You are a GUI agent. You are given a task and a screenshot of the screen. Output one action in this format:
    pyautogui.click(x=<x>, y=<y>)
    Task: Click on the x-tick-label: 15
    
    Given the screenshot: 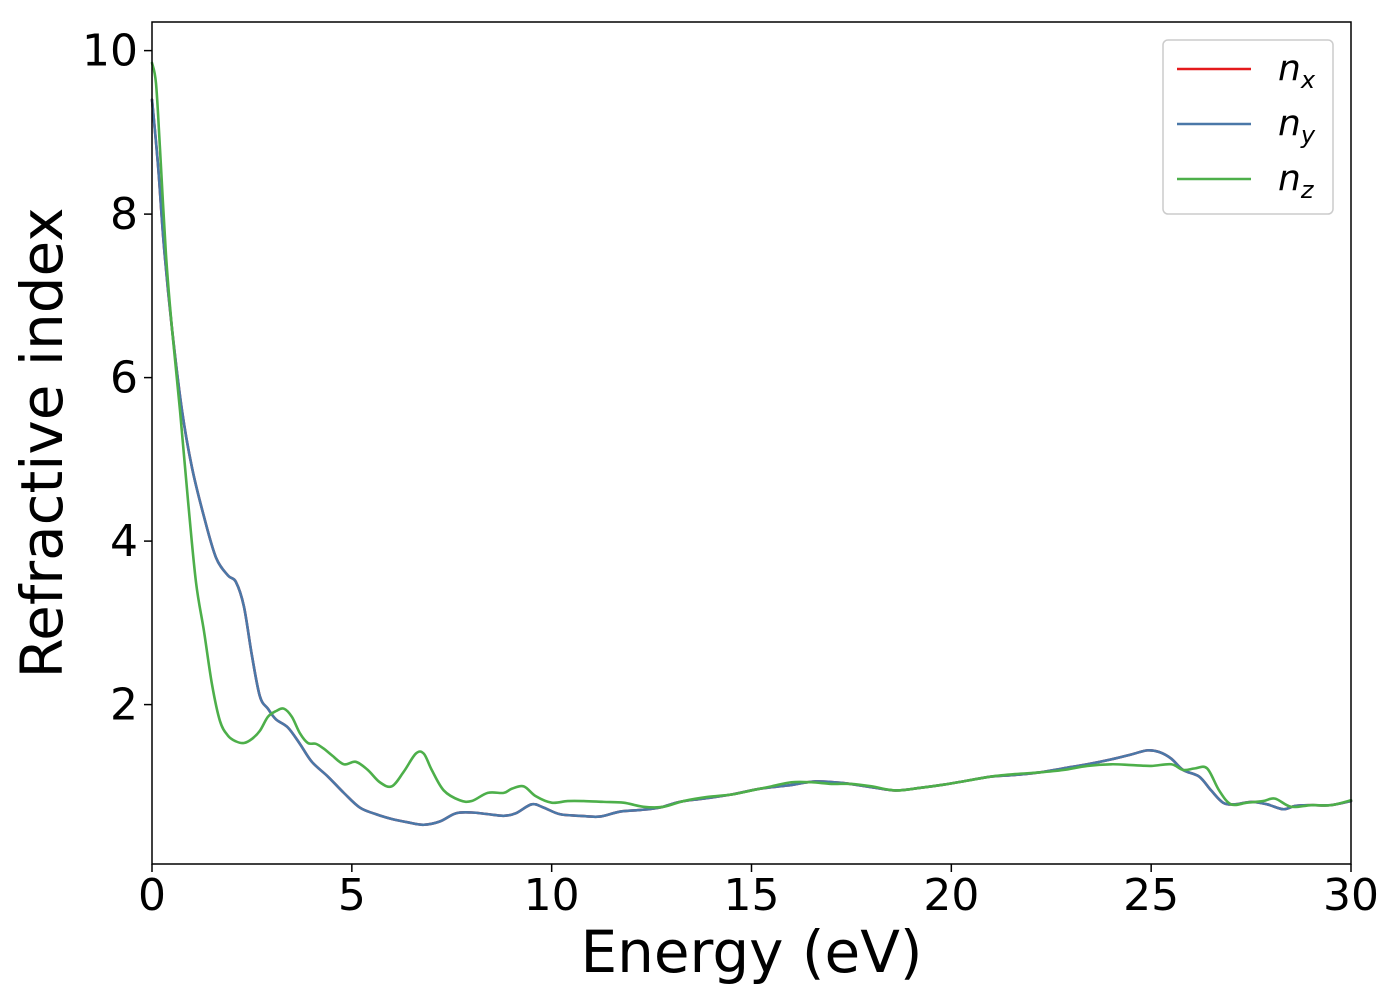 What is the action you would take?
    pyautogui.click(x=752, y=895)
    